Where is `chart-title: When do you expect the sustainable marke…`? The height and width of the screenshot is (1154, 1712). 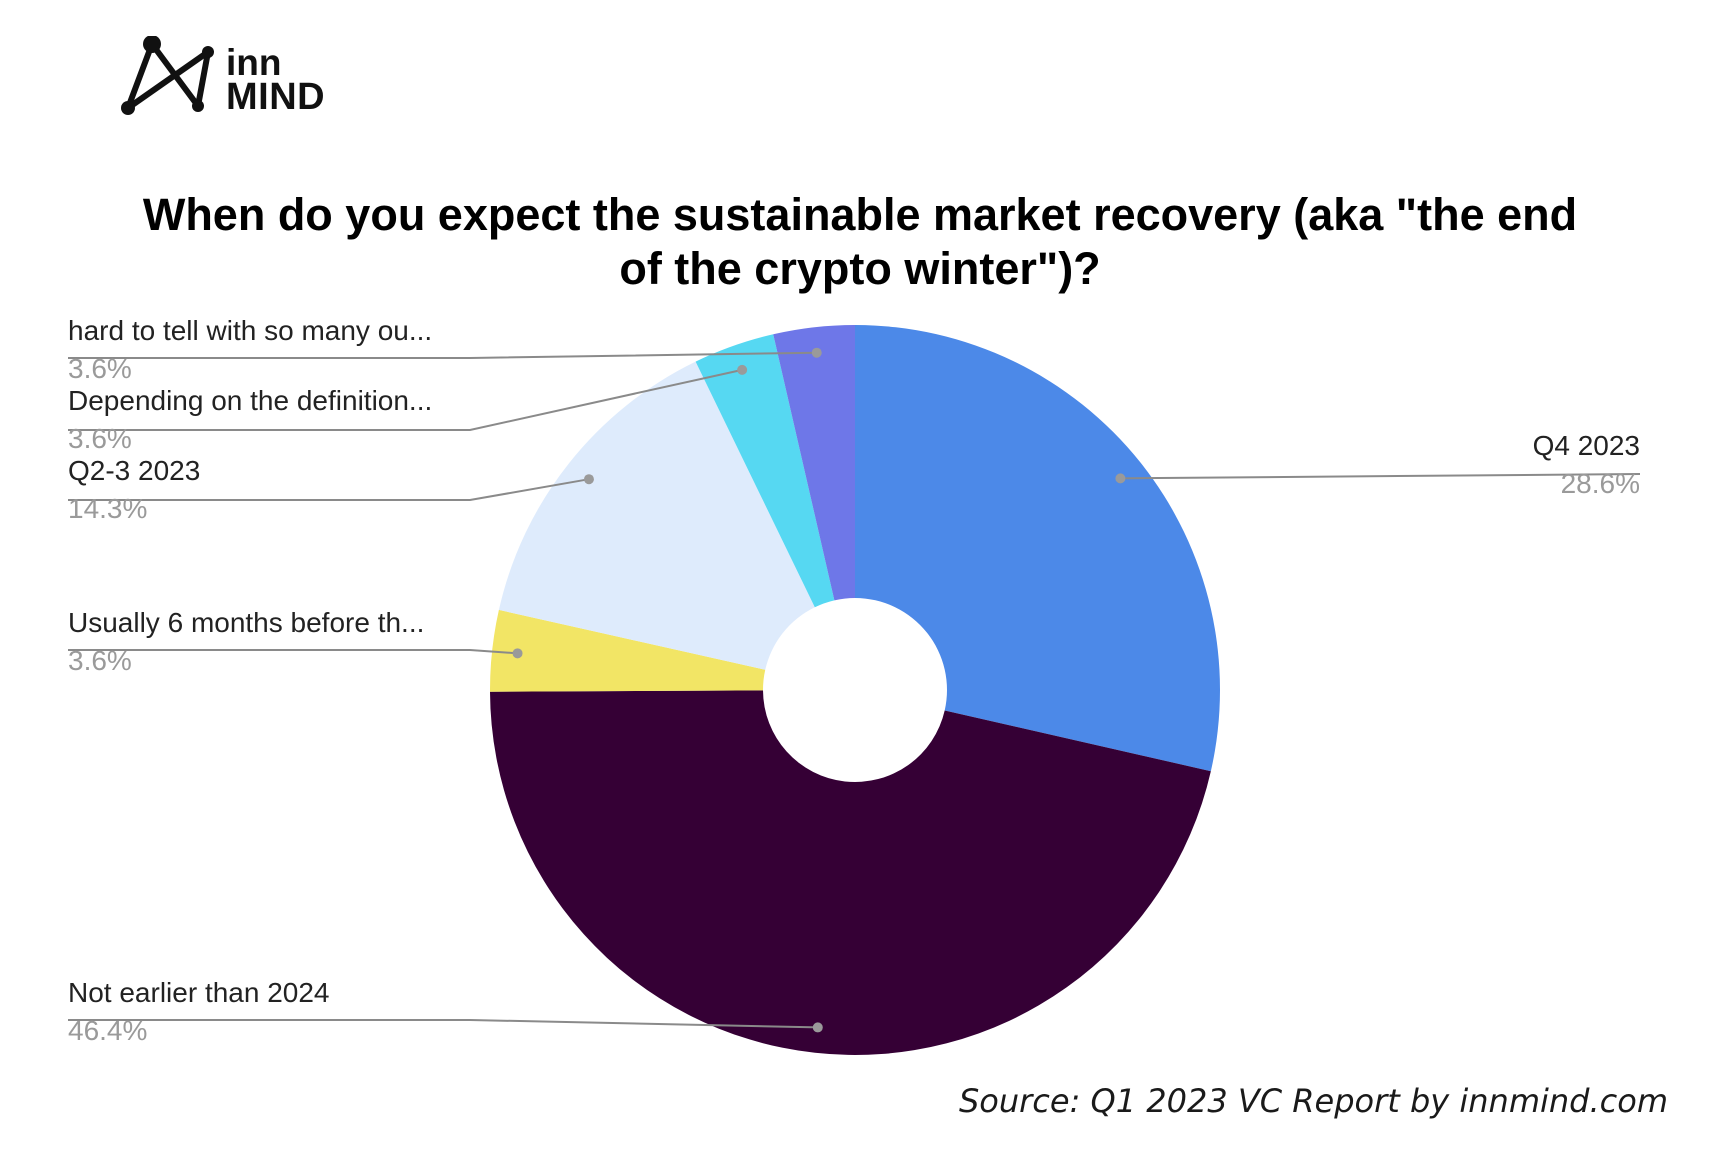
chart-title: When do you expect the sustainable marke… is located at coordinates (860, 242).